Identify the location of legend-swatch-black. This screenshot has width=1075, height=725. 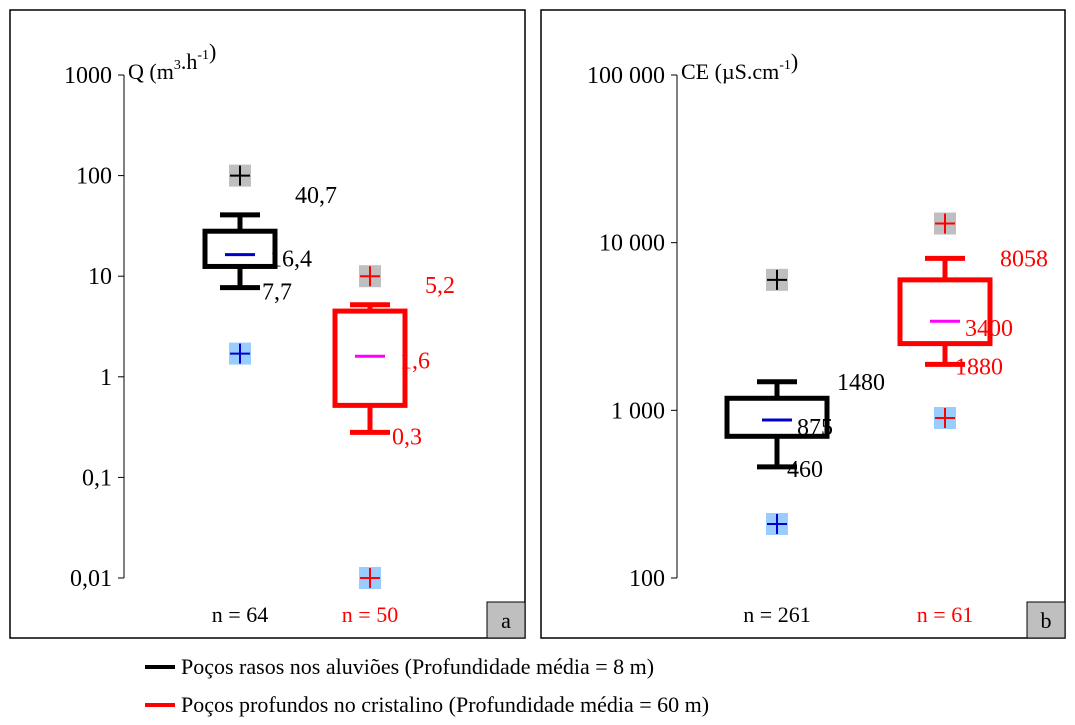
(160, 667).